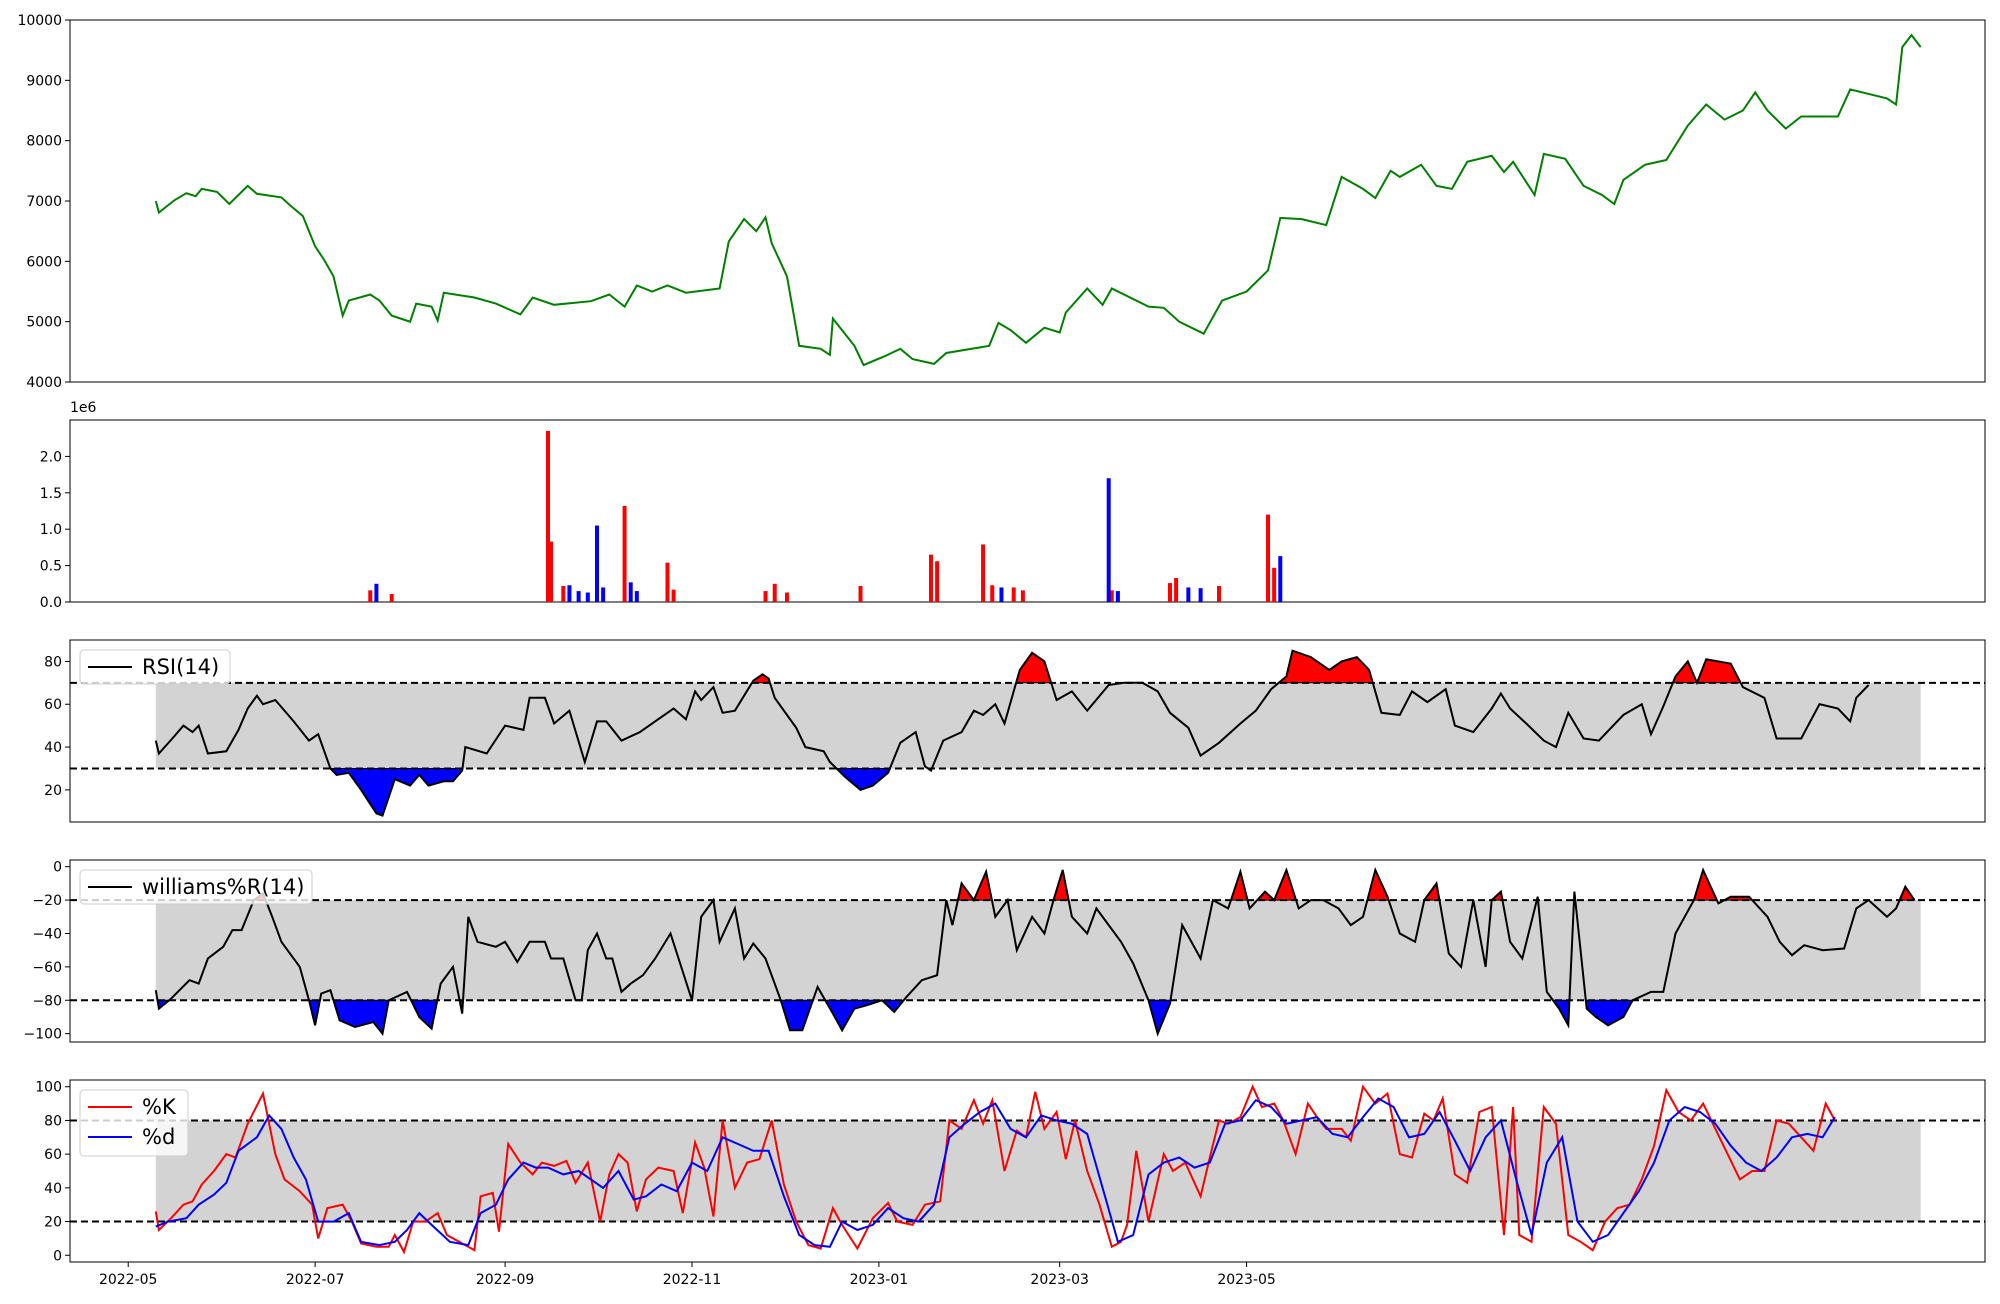 Image resolution: width=2000 pixels, height=1304 pixels. I want to click on williams-panel: 0 −20 −40 −60 −80 −100 williams%R(14), so click(1005, 951).